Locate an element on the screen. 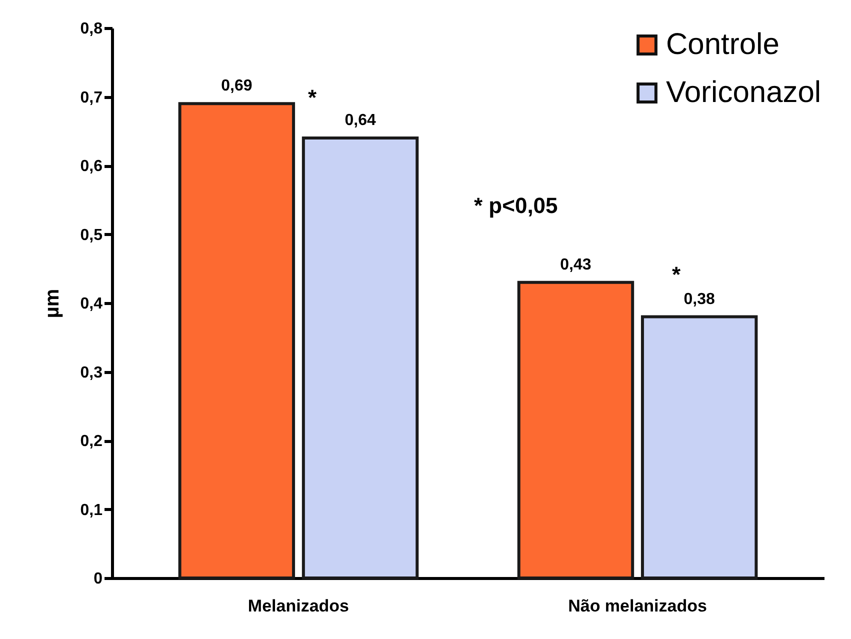 This screenshot has width=851, height=639. y-tick-label: 0,1 is located at coordinates (91, 510).